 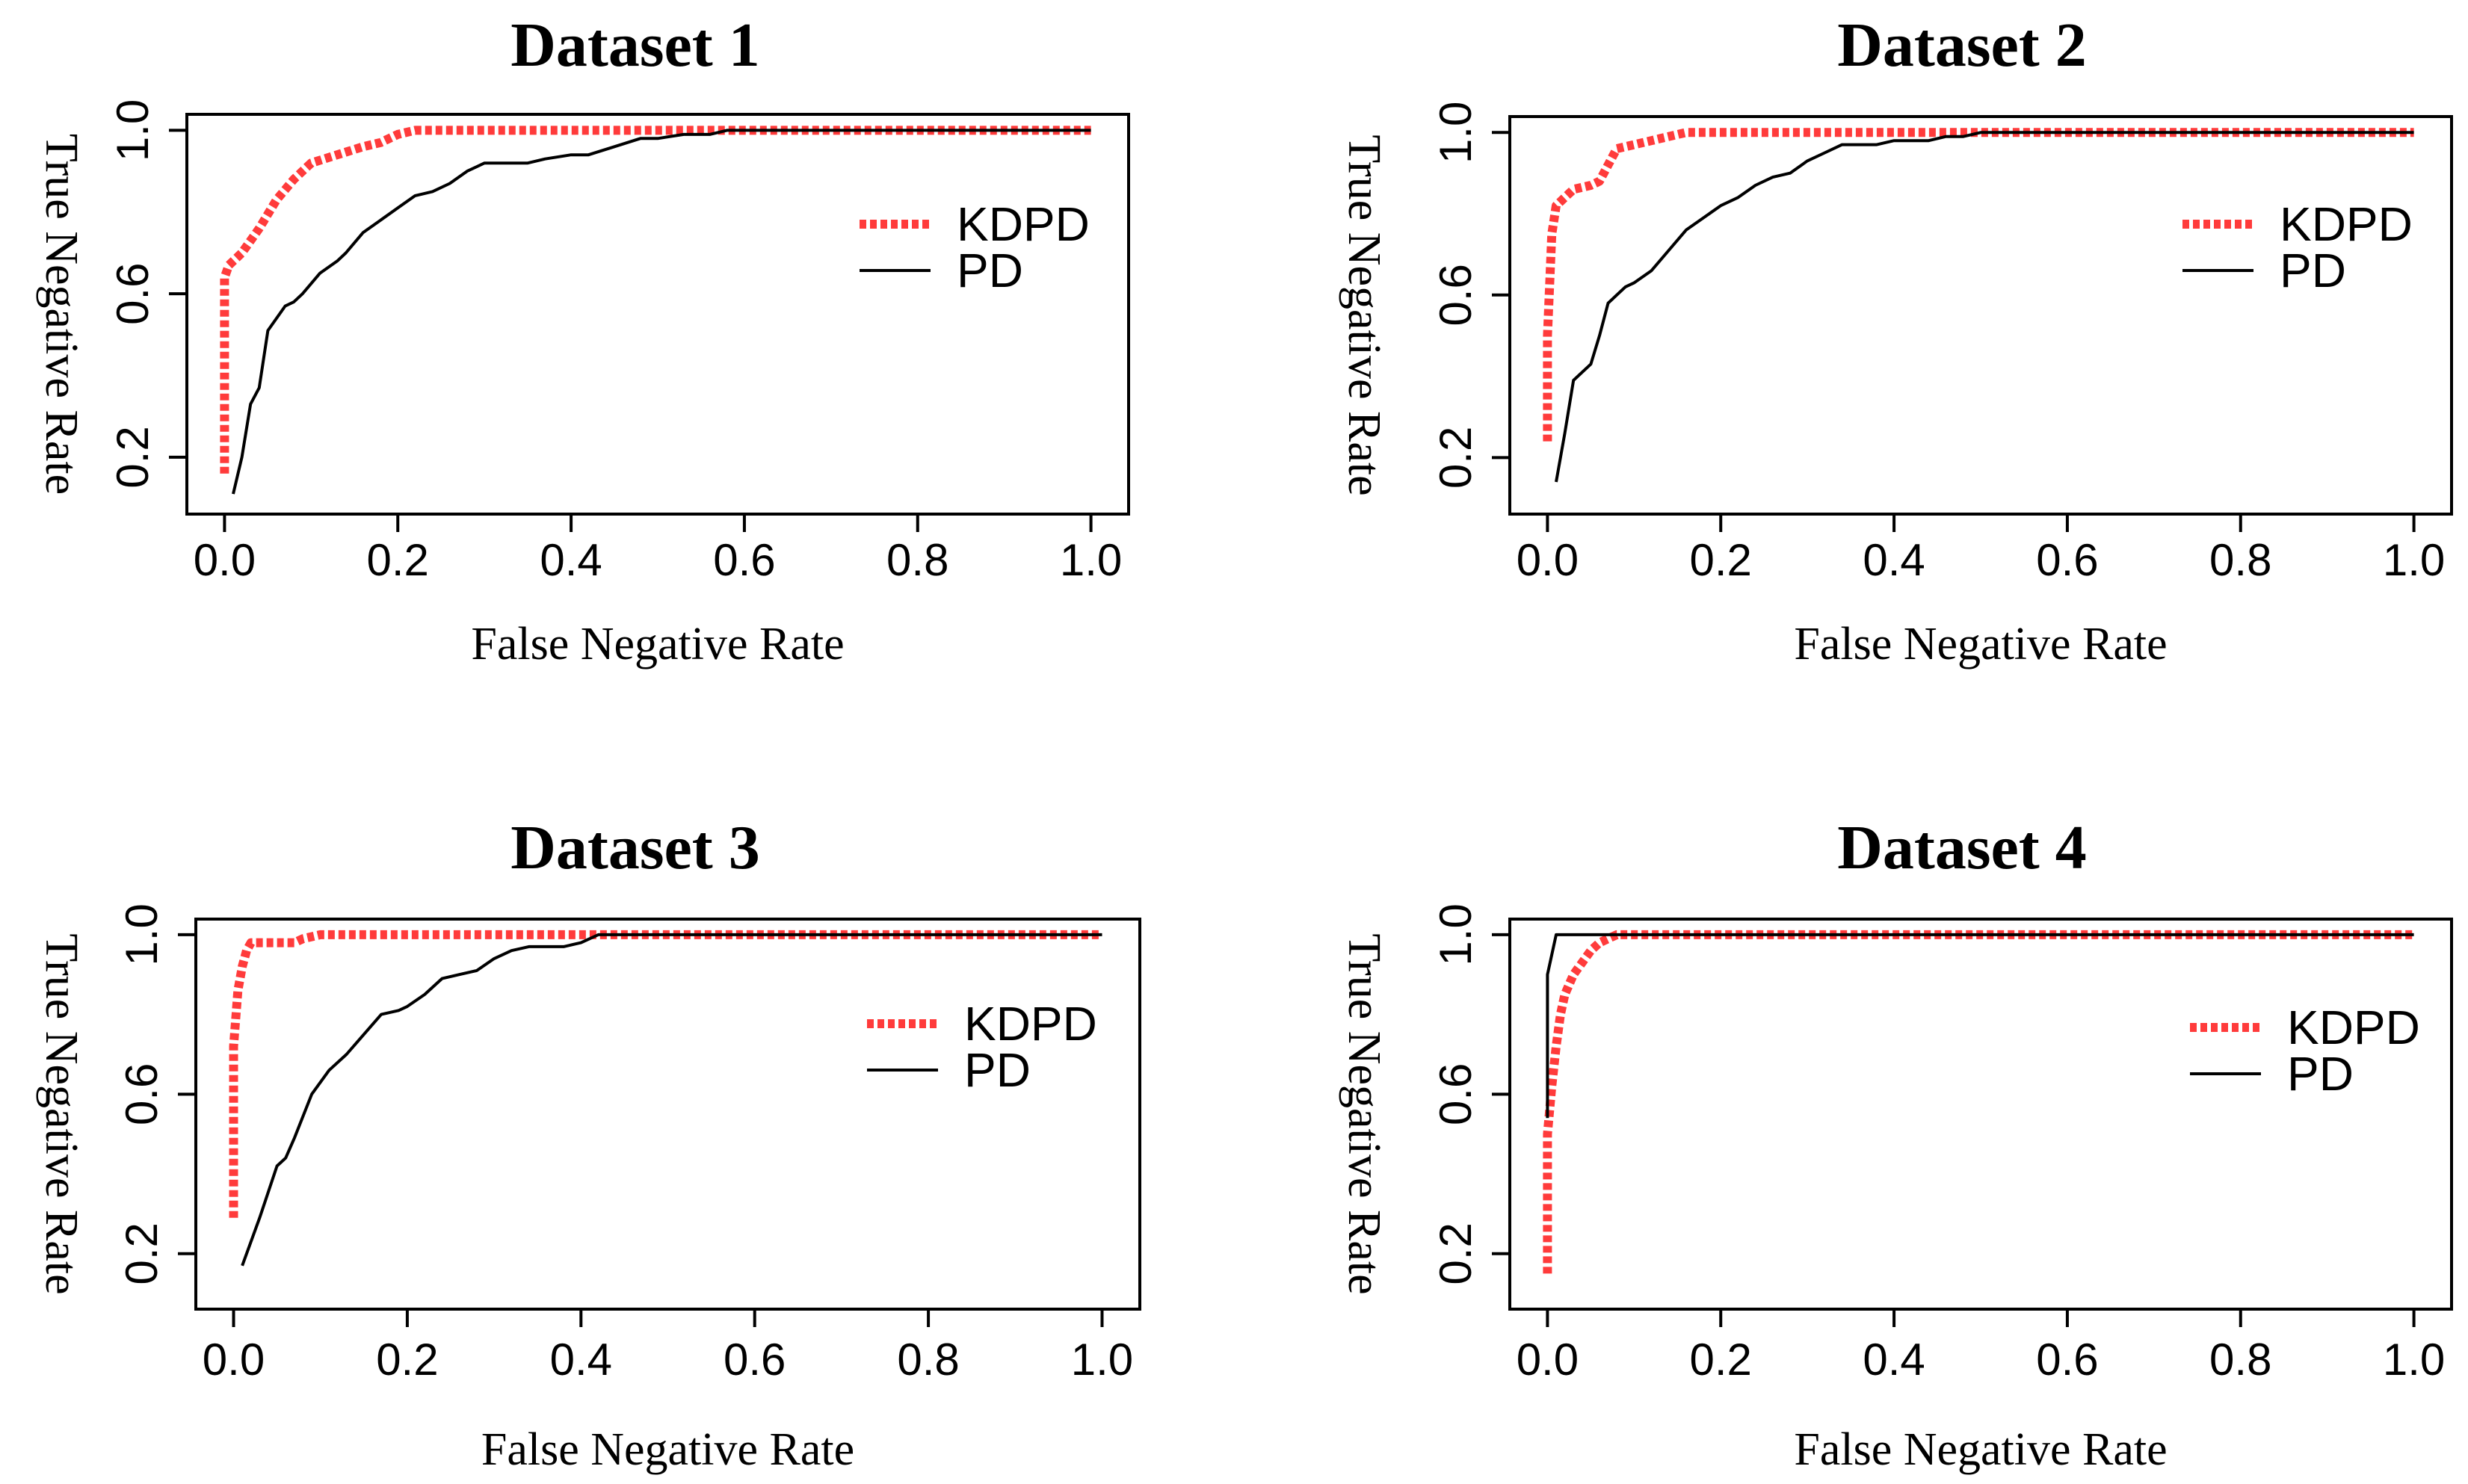 I want to click on chart-title: Dataset 1, so click(x=635, y=45).